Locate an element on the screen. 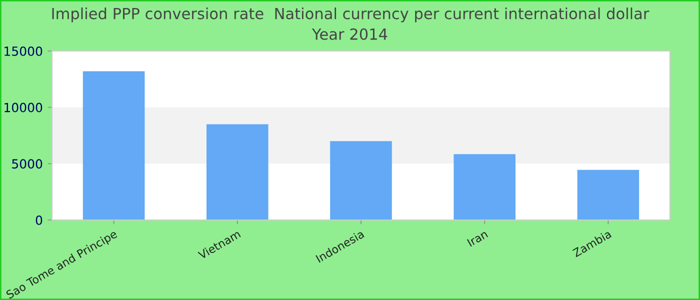 The width and height of the screenshot is (700, 300). chart-title: Implied PPP conversion rate National currency per current international dollar Year 2014 is located at coordinates (351, 24).